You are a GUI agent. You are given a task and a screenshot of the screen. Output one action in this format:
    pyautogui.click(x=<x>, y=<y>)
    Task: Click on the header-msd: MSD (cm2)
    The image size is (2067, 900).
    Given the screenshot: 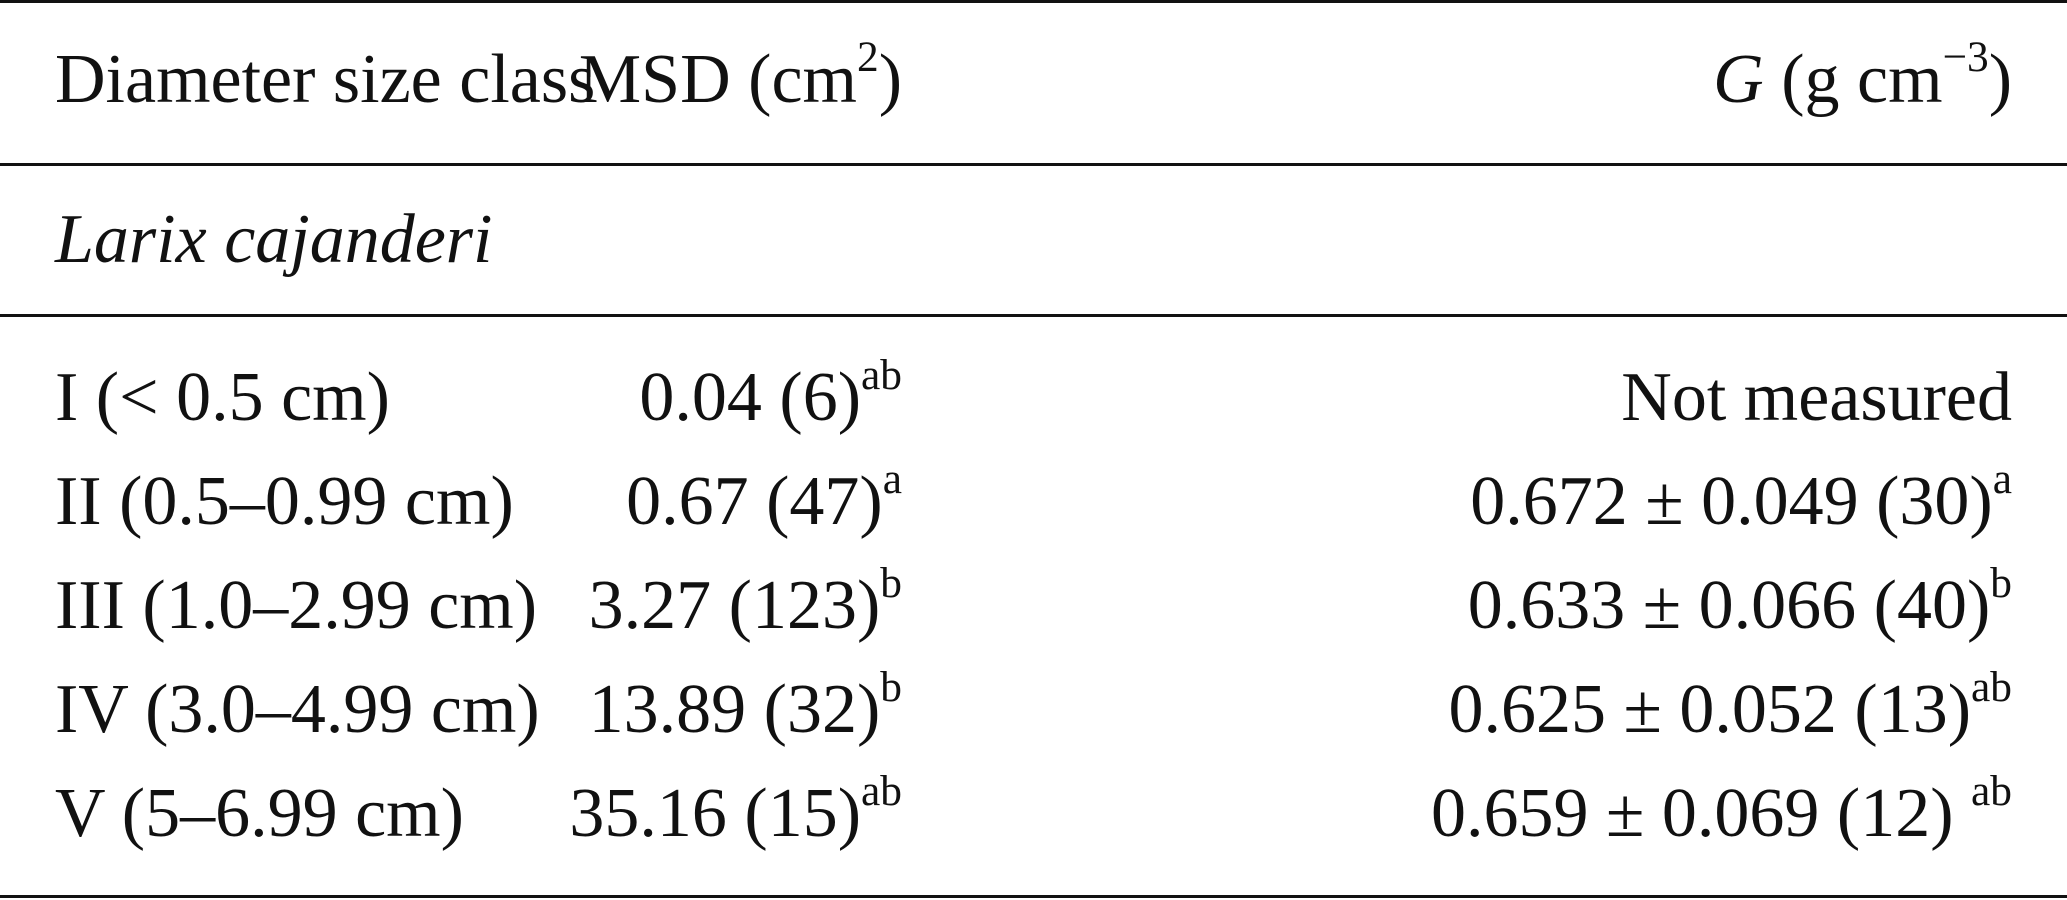 What is the action you would take?
    pyautogui.click(x=740, y=75)
    